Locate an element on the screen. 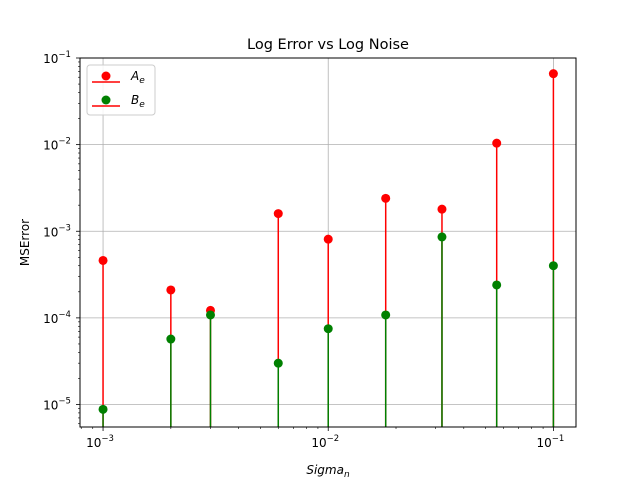  y-tick-label-0-exponent: −5 is located at coordinates (64, 402).